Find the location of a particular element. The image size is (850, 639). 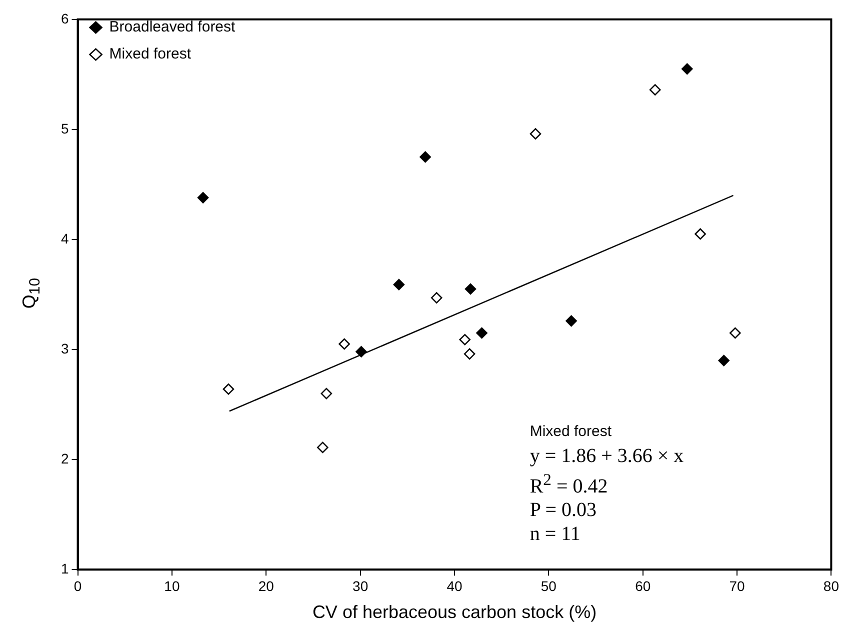

x-tick-label: 70 is located at coordinates (737, 586).